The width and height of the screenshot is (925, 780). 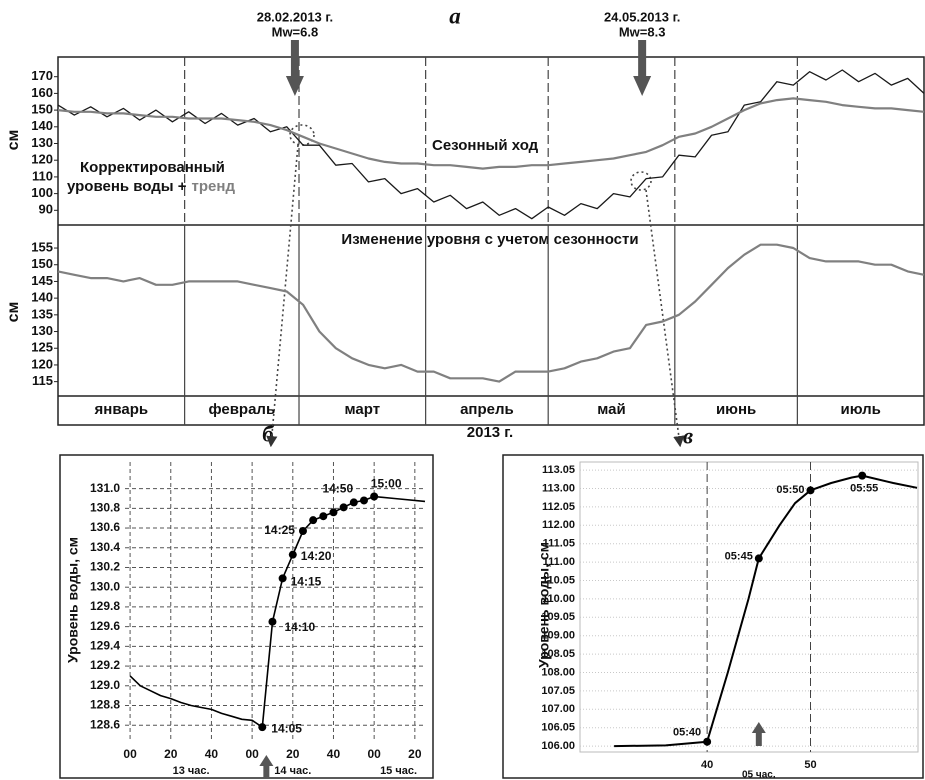 I want to click on x-group-label: 15 час., so click(x=398, y=771).